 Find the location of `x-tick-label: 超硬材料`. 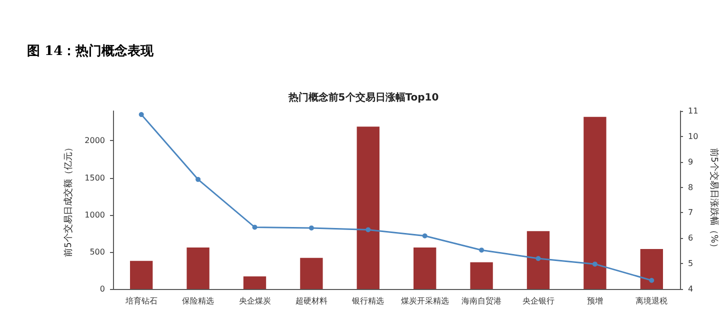

x-tick-label: 超硬材料 is located at coordinates (311, 301).